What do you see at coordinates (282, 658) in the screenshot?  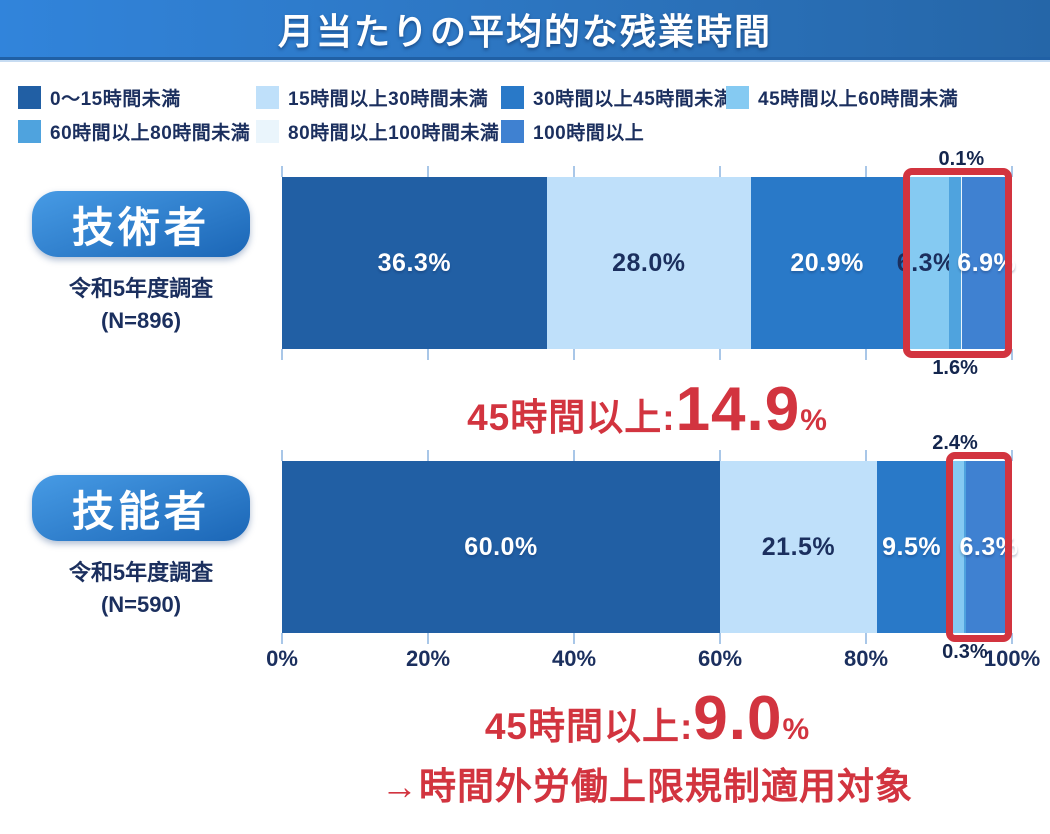 I see `x-axis-tick-label: 0%` at bounding box center [282, 658].